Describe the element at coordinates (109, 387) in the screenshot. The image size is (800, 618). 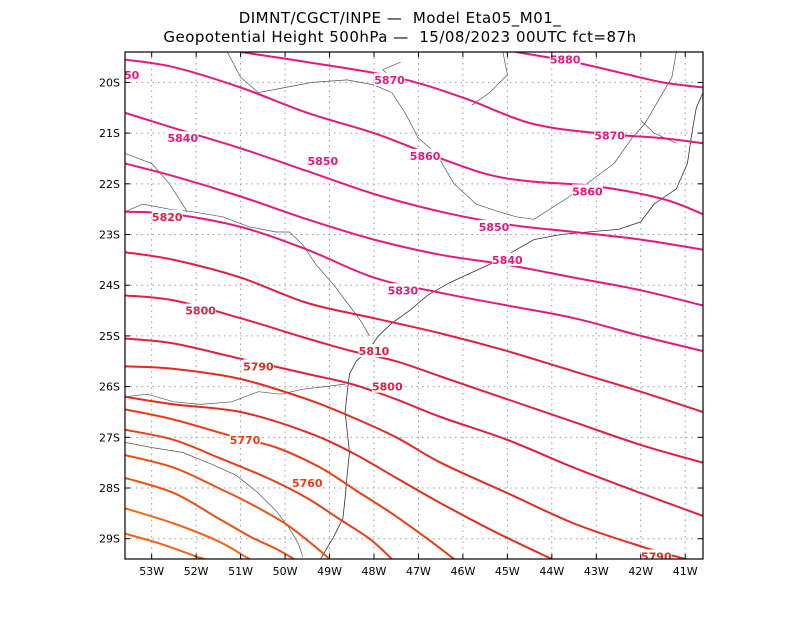
I see `lat-tick-label: 26S` at that location.